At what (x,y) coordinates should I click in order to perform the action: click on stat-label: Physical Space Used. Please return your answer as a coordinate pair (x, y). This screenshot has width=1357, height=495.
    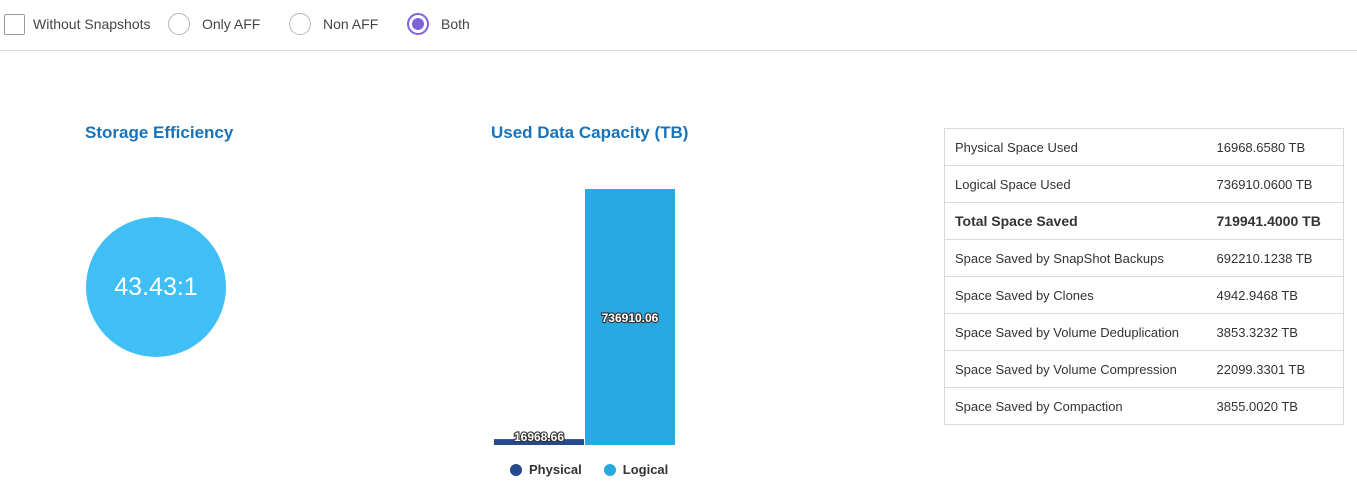
    Looking at the image, I should click on (1075, 147).